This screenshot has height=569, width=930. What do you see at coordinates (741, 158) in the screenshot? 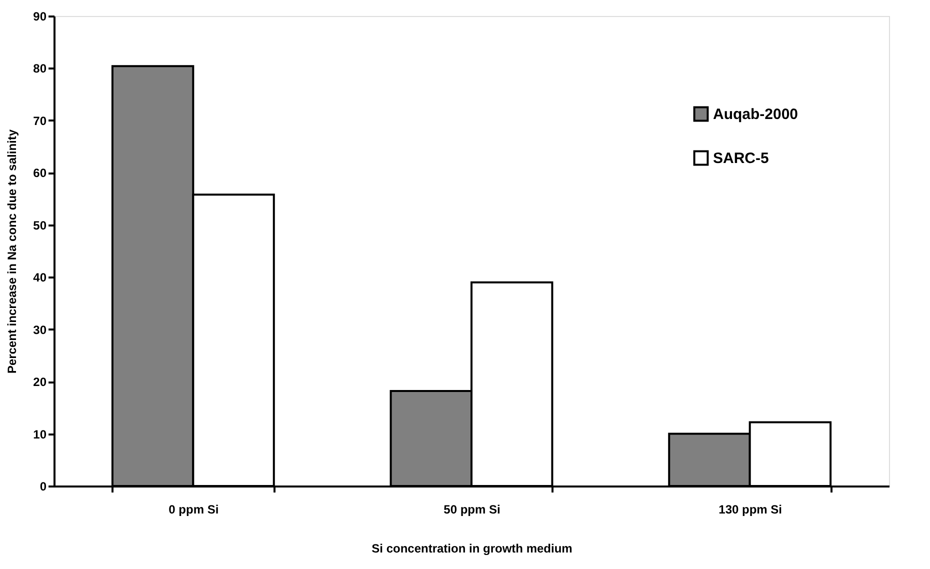
I see `legend-label: SARC-5` at bounding box center [741, 158].